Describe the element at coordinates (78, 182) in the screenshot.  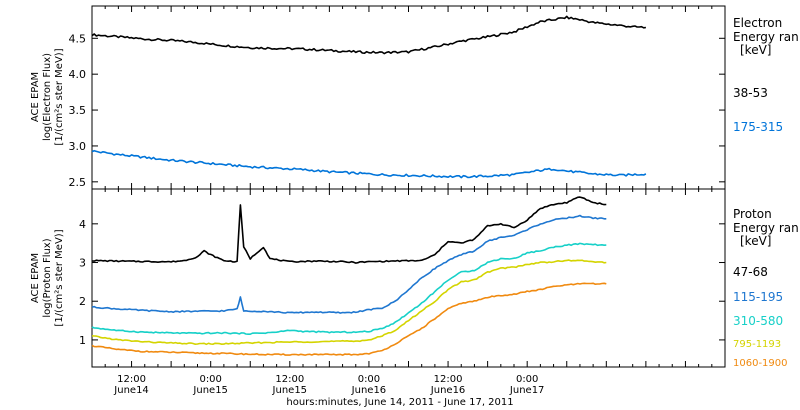
I see `electron-ytick-label-0: 2.5` at that location.